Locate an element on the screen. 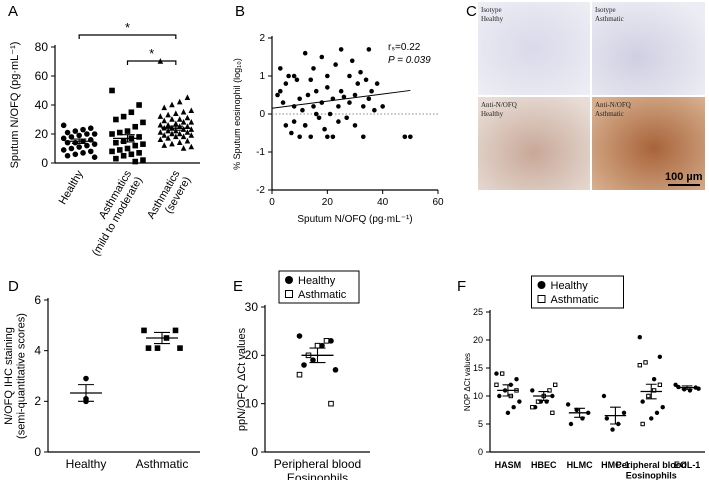 The image size is (709, 480). y-tick-label: 15 is located at coordinates (478, 368).